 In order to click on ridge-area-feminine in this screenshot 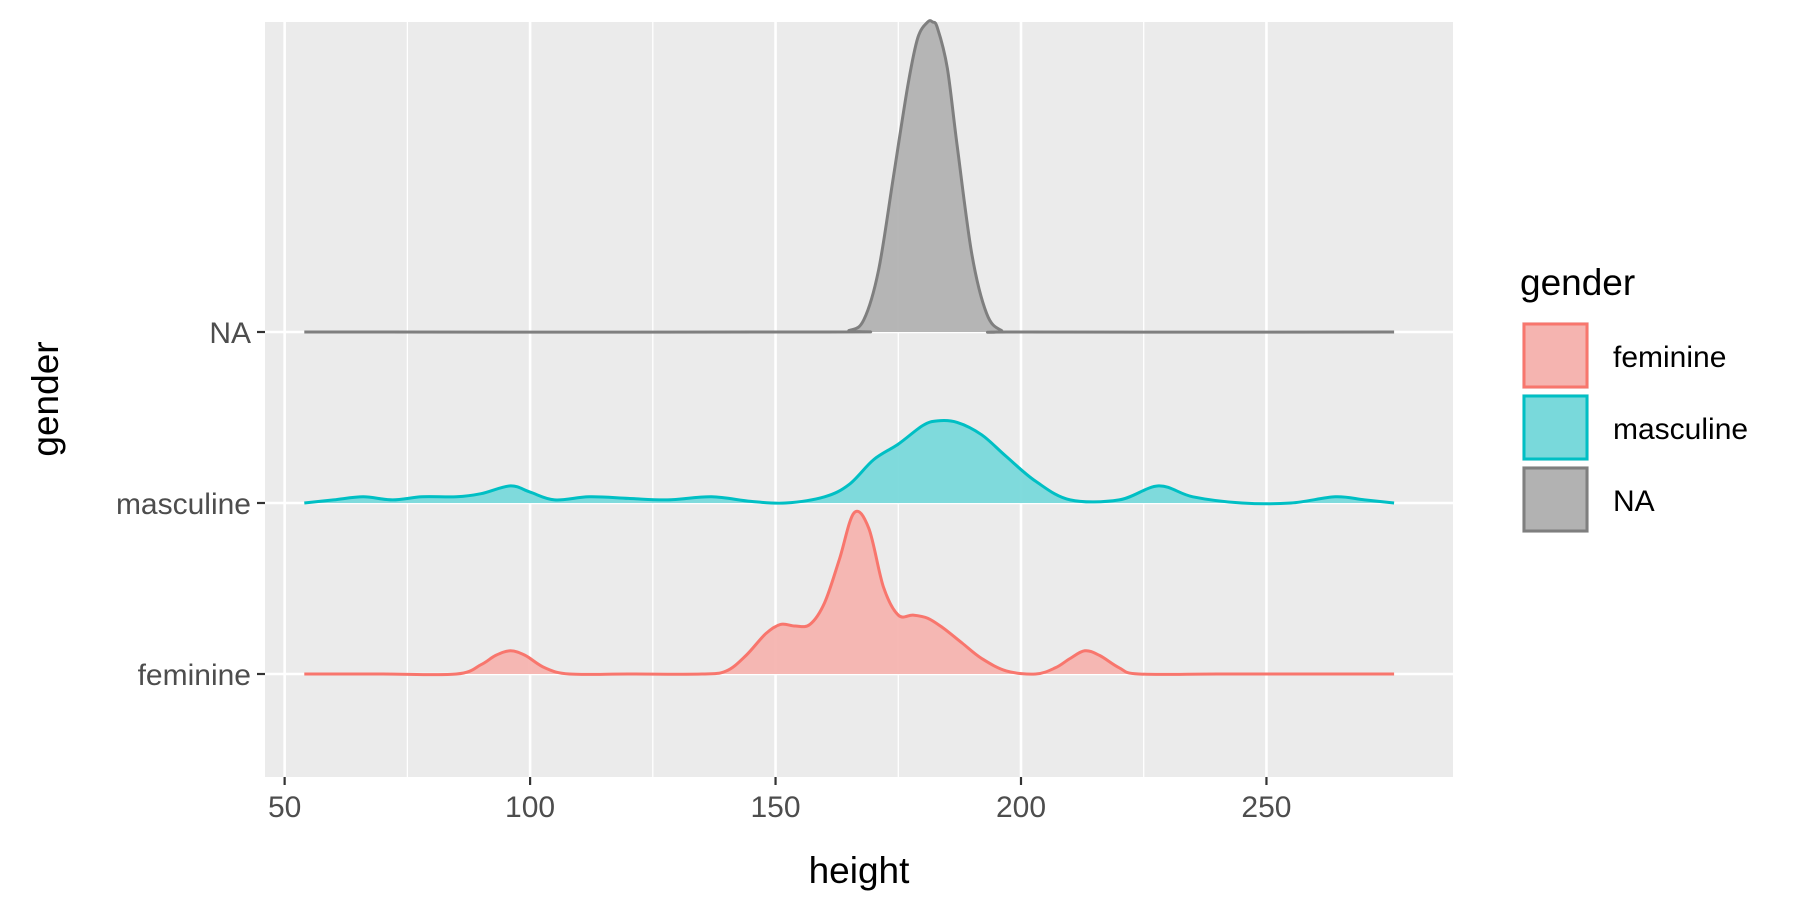, I will do `click(849, 593)`.